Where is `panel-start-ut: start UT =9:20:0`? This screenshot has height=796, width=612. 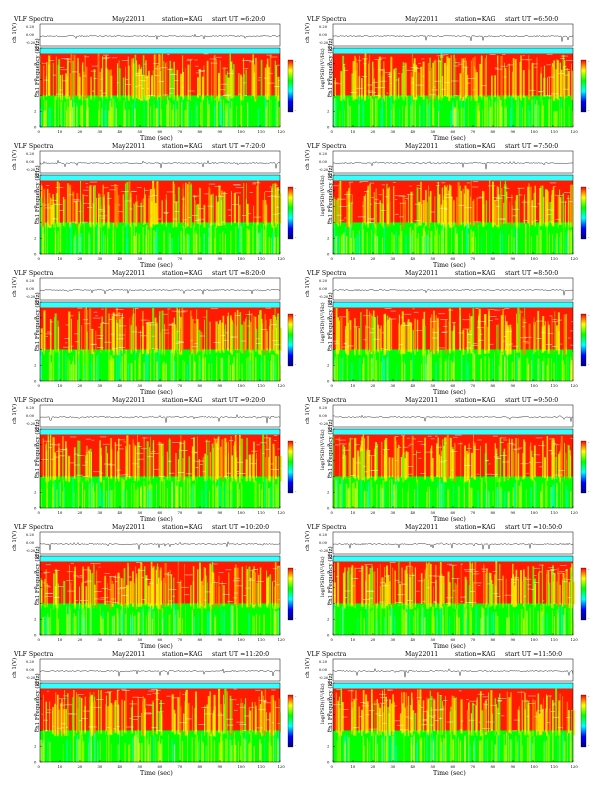 panel-start-ut: start UT =9:20:0 is located at coordinates (238, 400).